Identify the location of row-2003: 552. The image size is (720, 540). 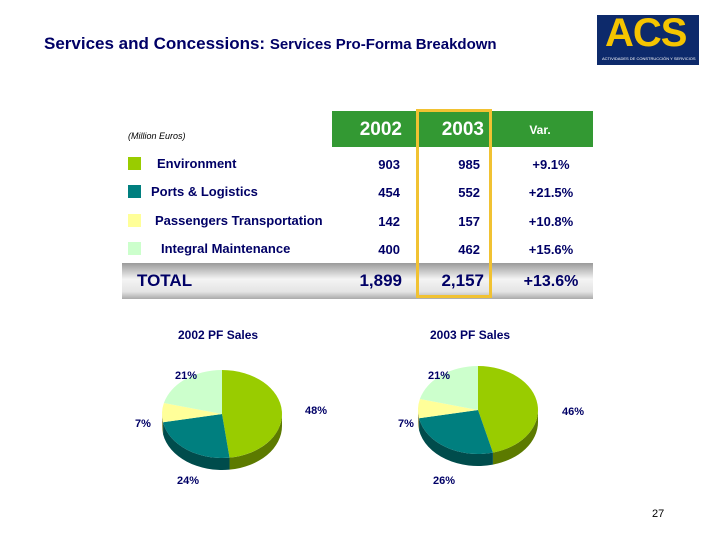
(469, 192).